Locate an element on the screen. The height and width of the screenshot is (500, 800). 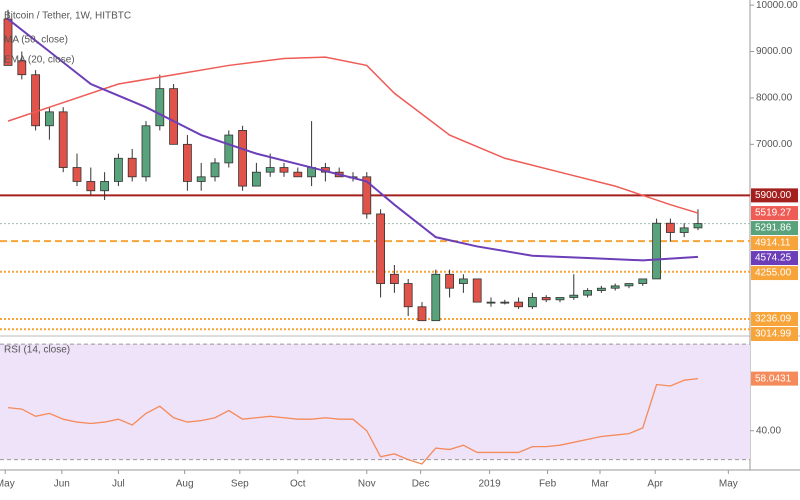
x-tick-label: Jun is located at coordinates (62, 484).